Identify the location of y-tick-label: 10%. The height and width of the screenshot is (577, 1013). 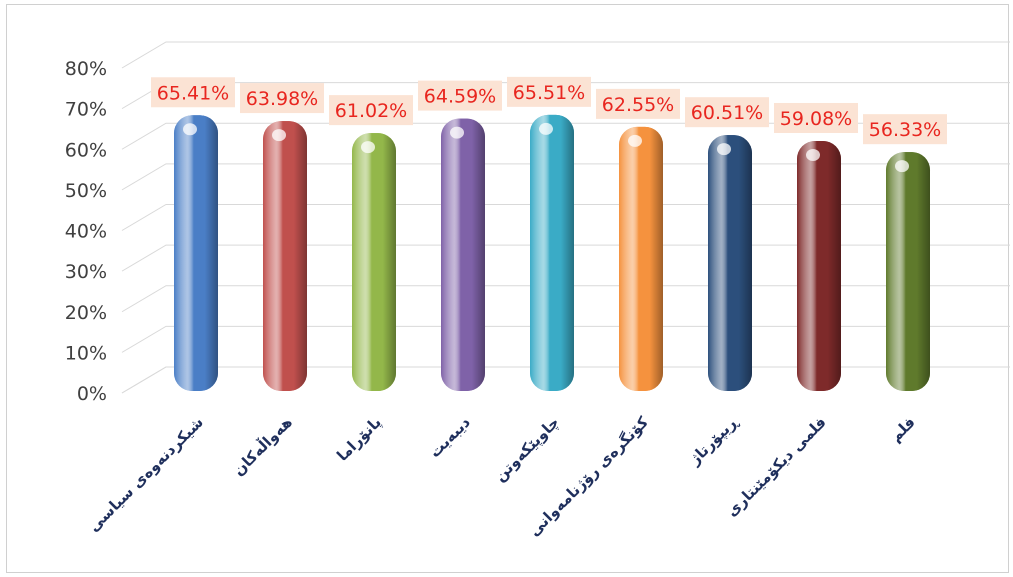
(86, 353).